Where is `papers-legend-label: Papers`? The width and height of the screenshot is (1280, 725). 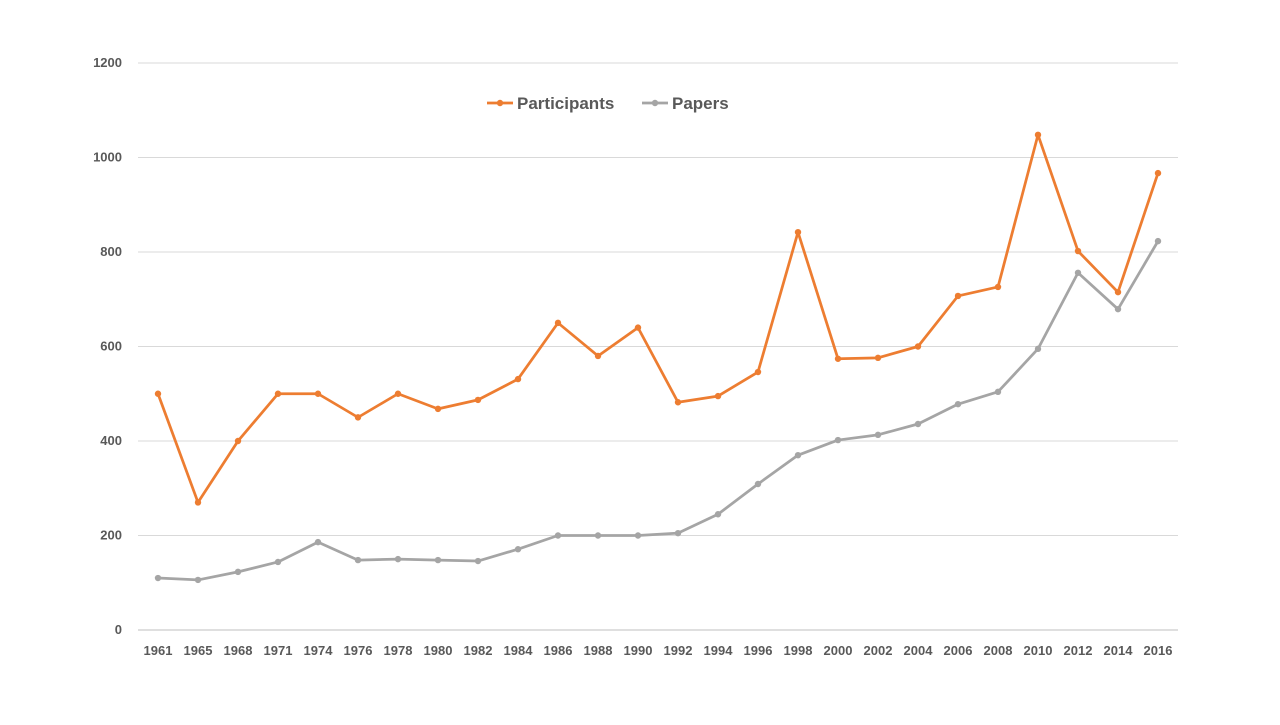
papers-legend-label: Papers is located at coordinates (700, 103).